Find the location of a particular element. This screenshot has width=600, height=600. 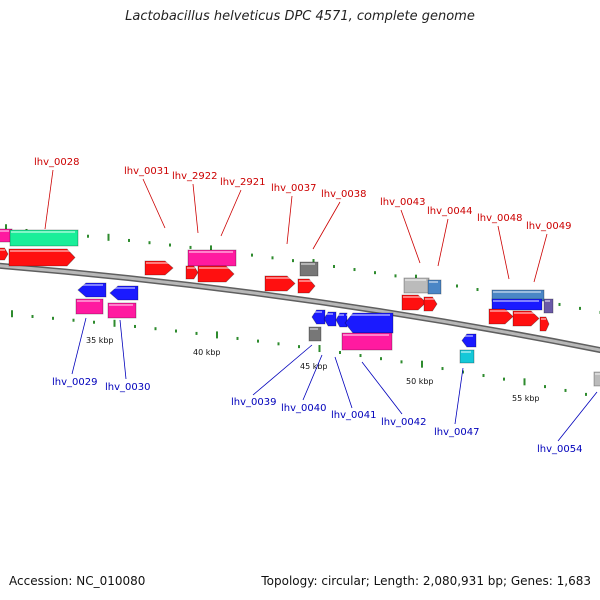

gene-label-lhv-2921: lhv_2921 is located at coordinates (242, 182).